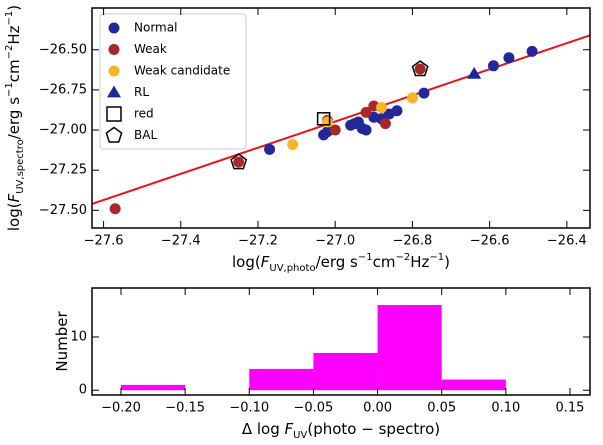 This screenshot has height=445, width=603. Describe the element at coordinates (181, 241) in the screenshot. I see `x-tick-label: −27.4` at that location.